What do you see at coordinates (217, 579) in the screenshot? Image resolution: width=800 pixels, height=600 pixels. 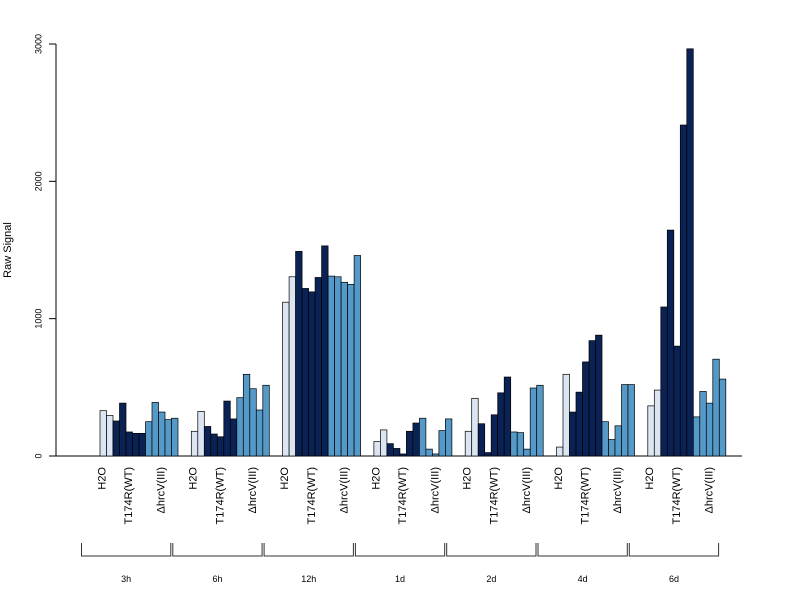 I see `time-group-label: 6h` at bounding box center [217, 579].